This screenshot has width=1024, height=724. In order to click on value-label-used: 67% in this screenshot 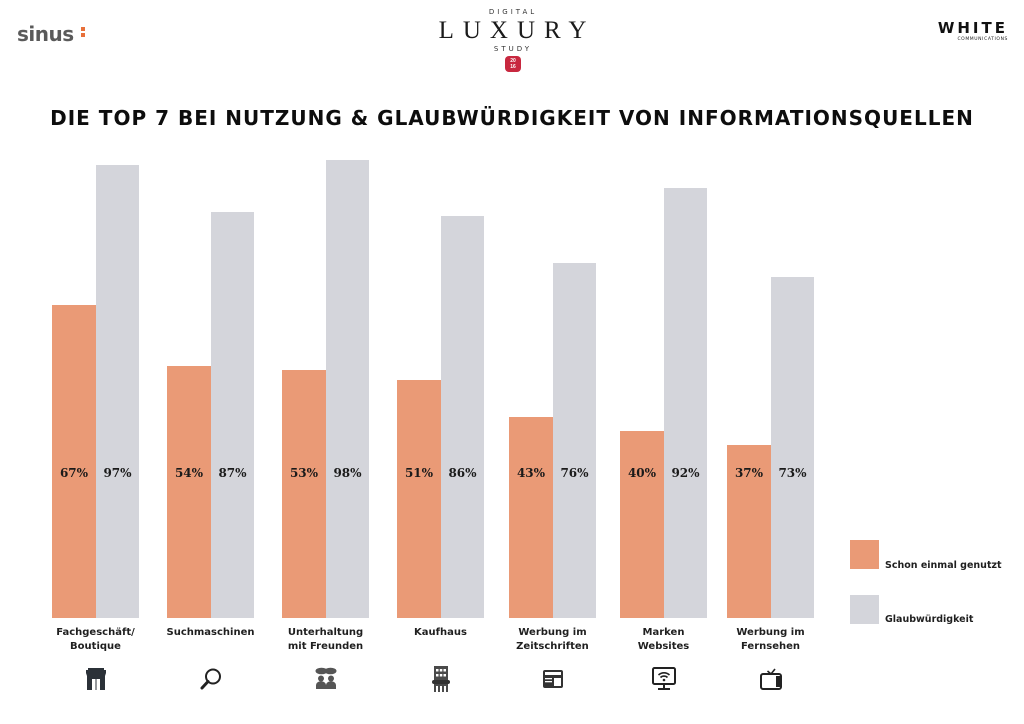, I will do `click(74, 473)`.